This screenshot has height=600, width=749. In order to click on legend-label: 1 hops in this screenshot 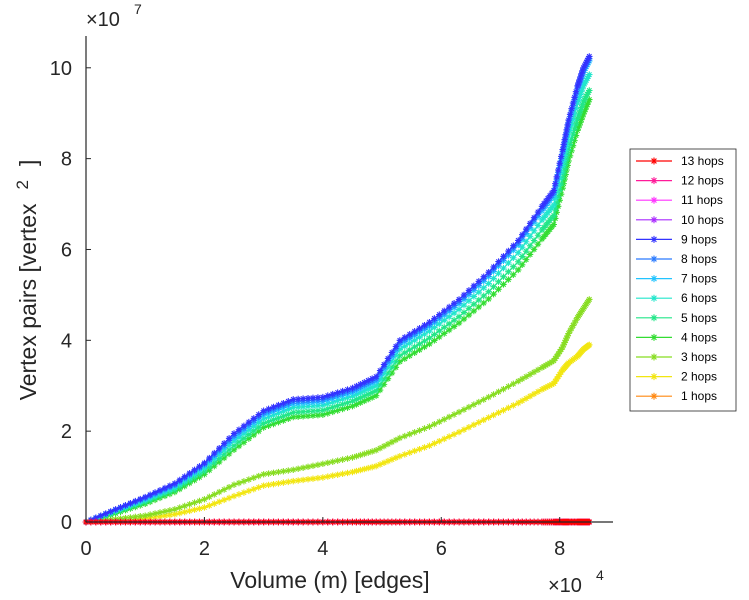, I will do `click(699, 396)`.